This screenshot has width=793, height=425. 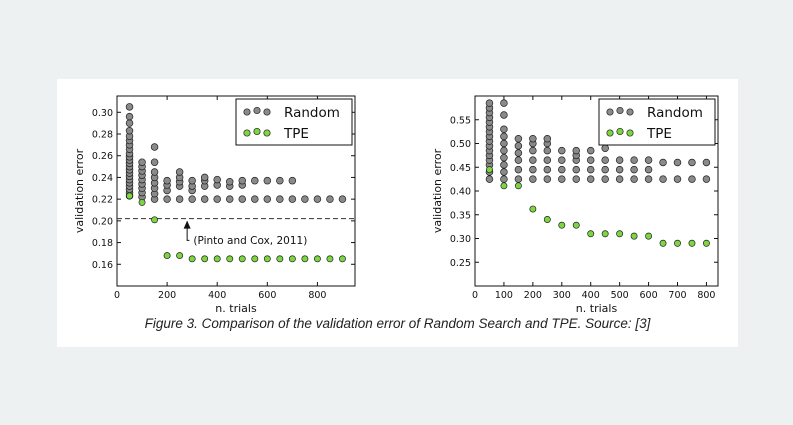 I want to click on legend-box, so click(x=657, y=122).